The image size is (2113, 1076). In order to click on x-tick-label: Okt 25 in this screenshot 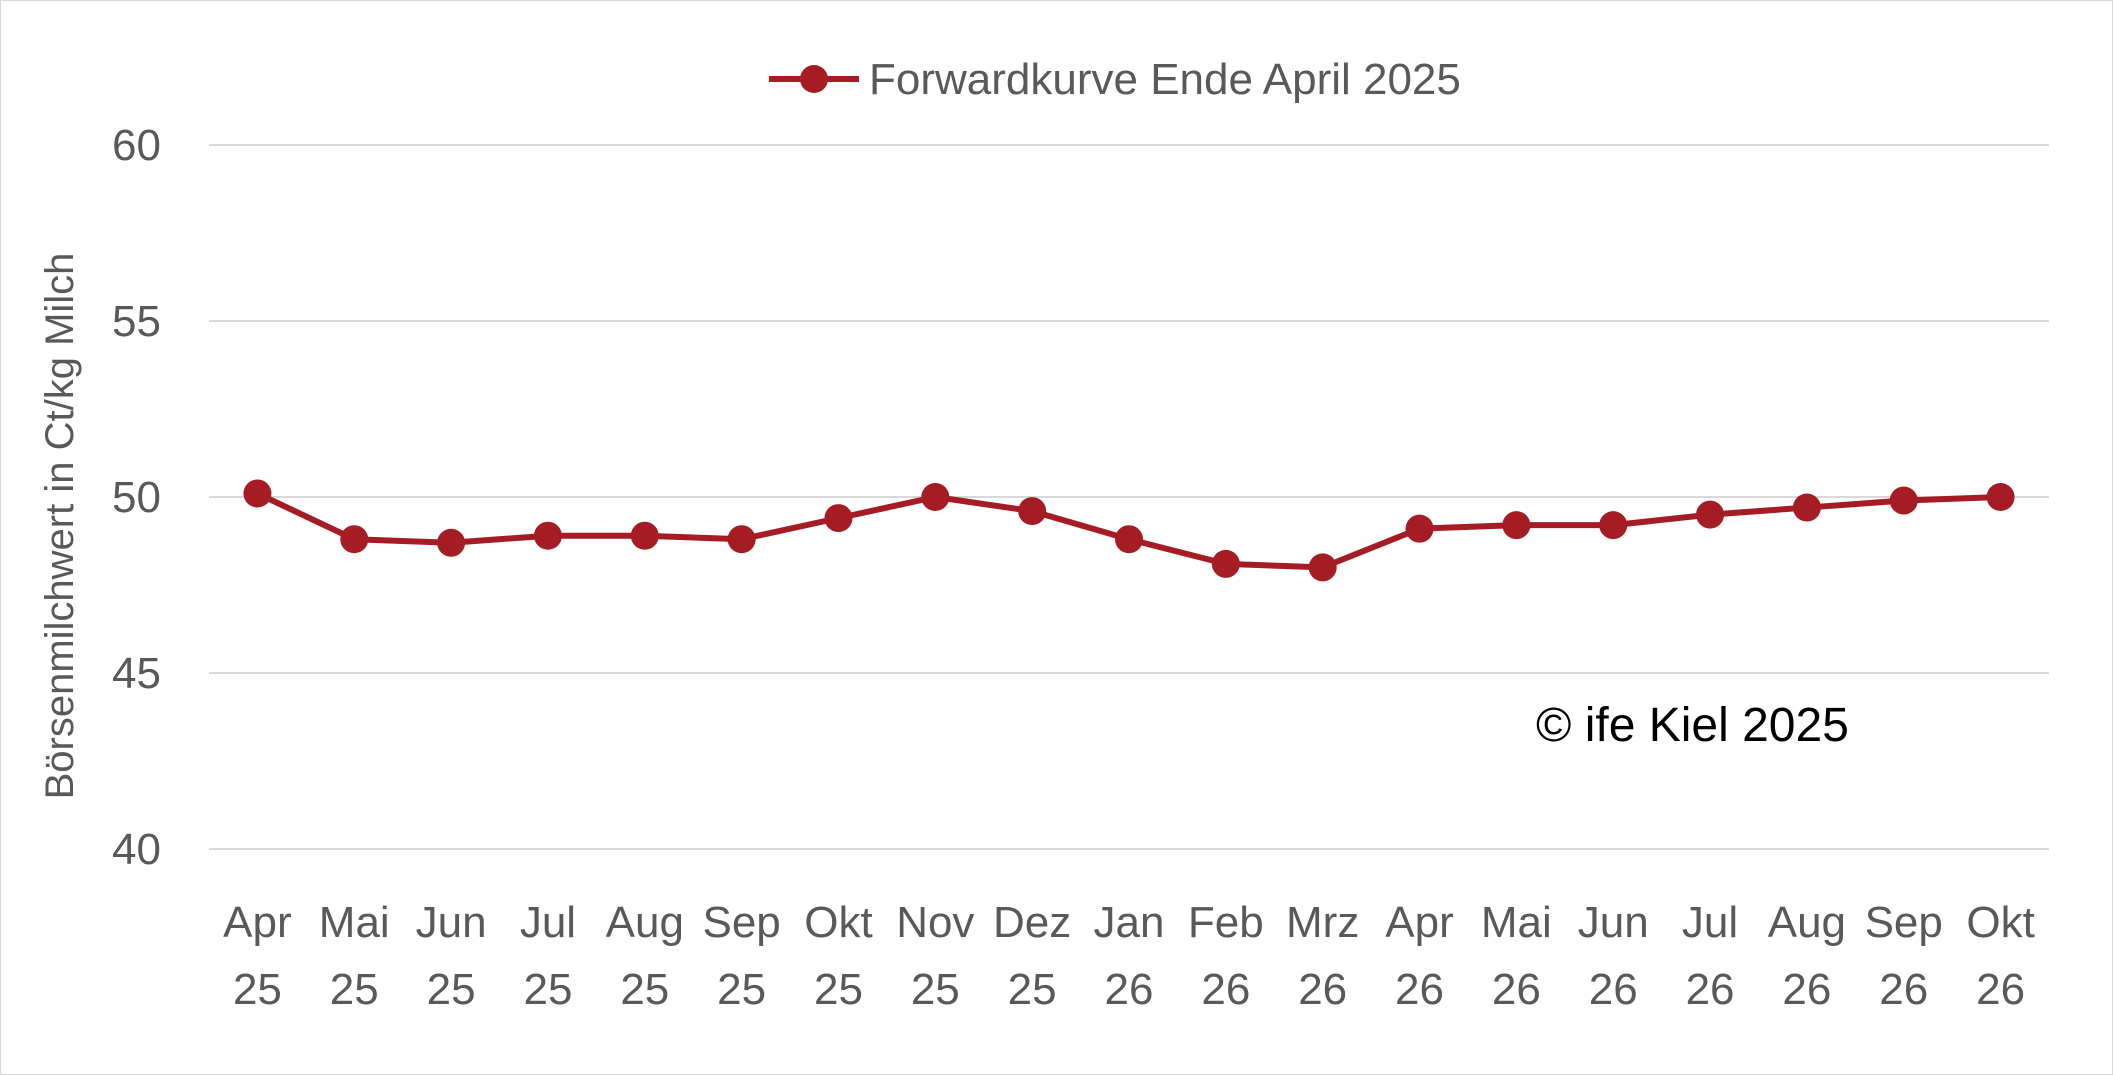, I will do `click(838, 956)`.